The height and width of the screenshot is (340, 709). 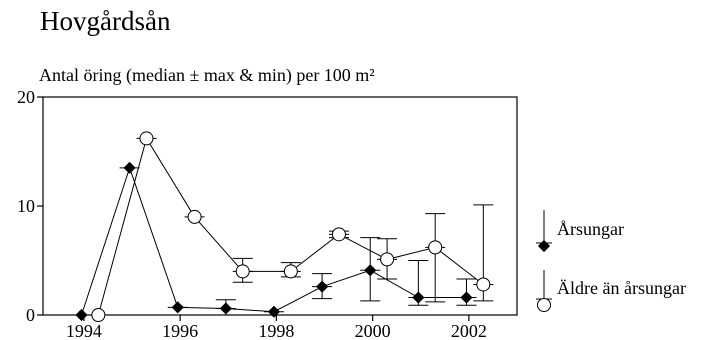 I want to click on x-tick-label: 2000, so click(x=373, y=330).